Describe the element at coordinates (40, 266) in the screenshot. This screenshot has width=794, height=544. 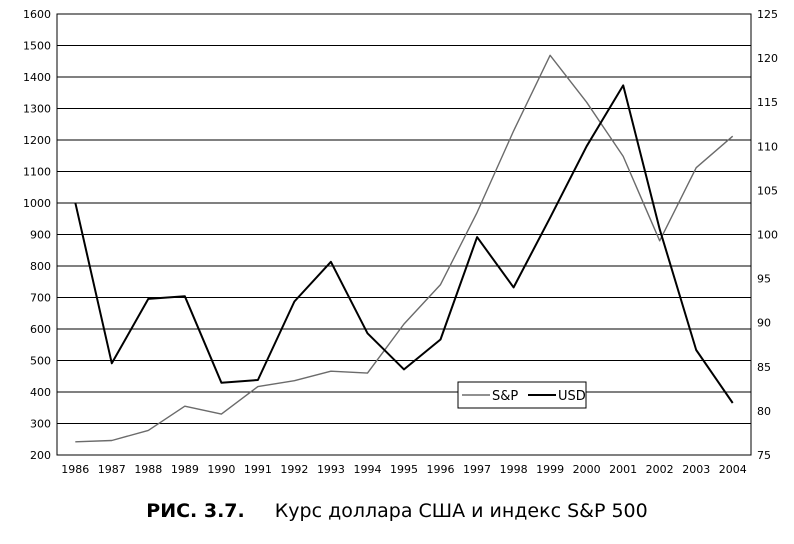
I see `left-axis-tick-label: 800` at that location.